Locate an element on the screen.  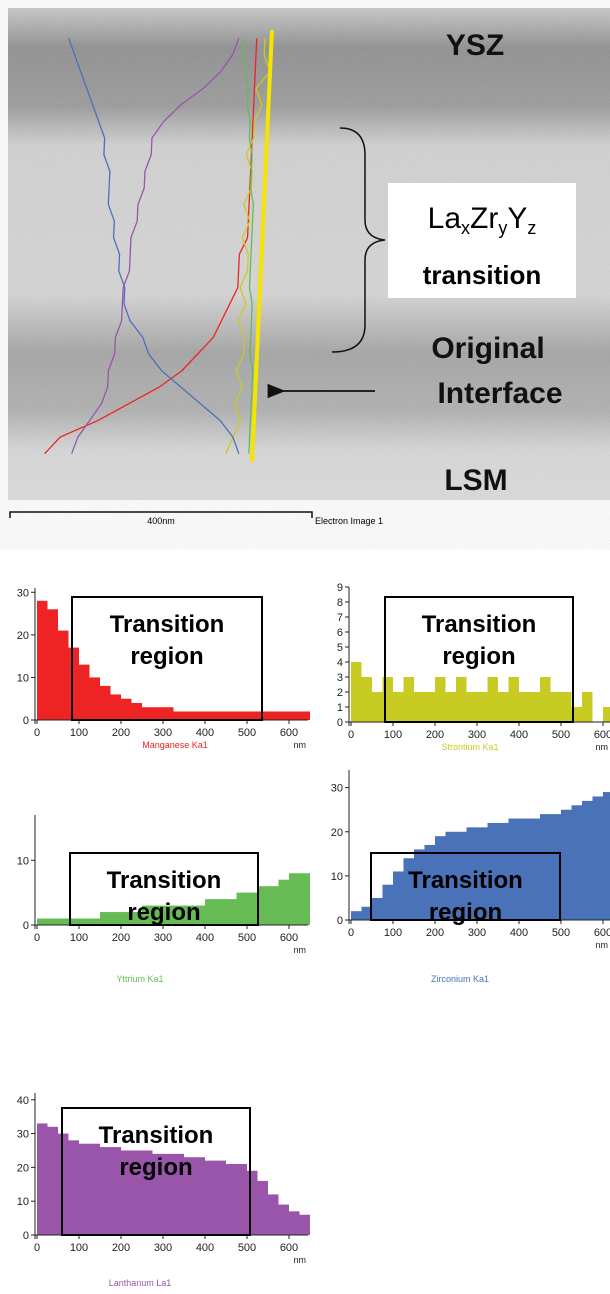
line-scans is located at coordinates (157, 246).